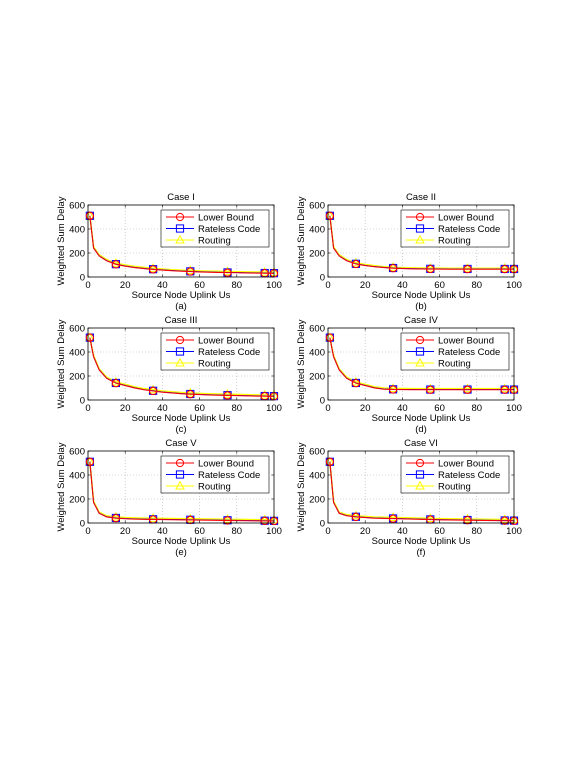  What do you see at coordinates (61, 363) in the screenshot?
I see `panel-c-y-axis-label: Weighted Sum Delay` at bounding box center [61, 363].